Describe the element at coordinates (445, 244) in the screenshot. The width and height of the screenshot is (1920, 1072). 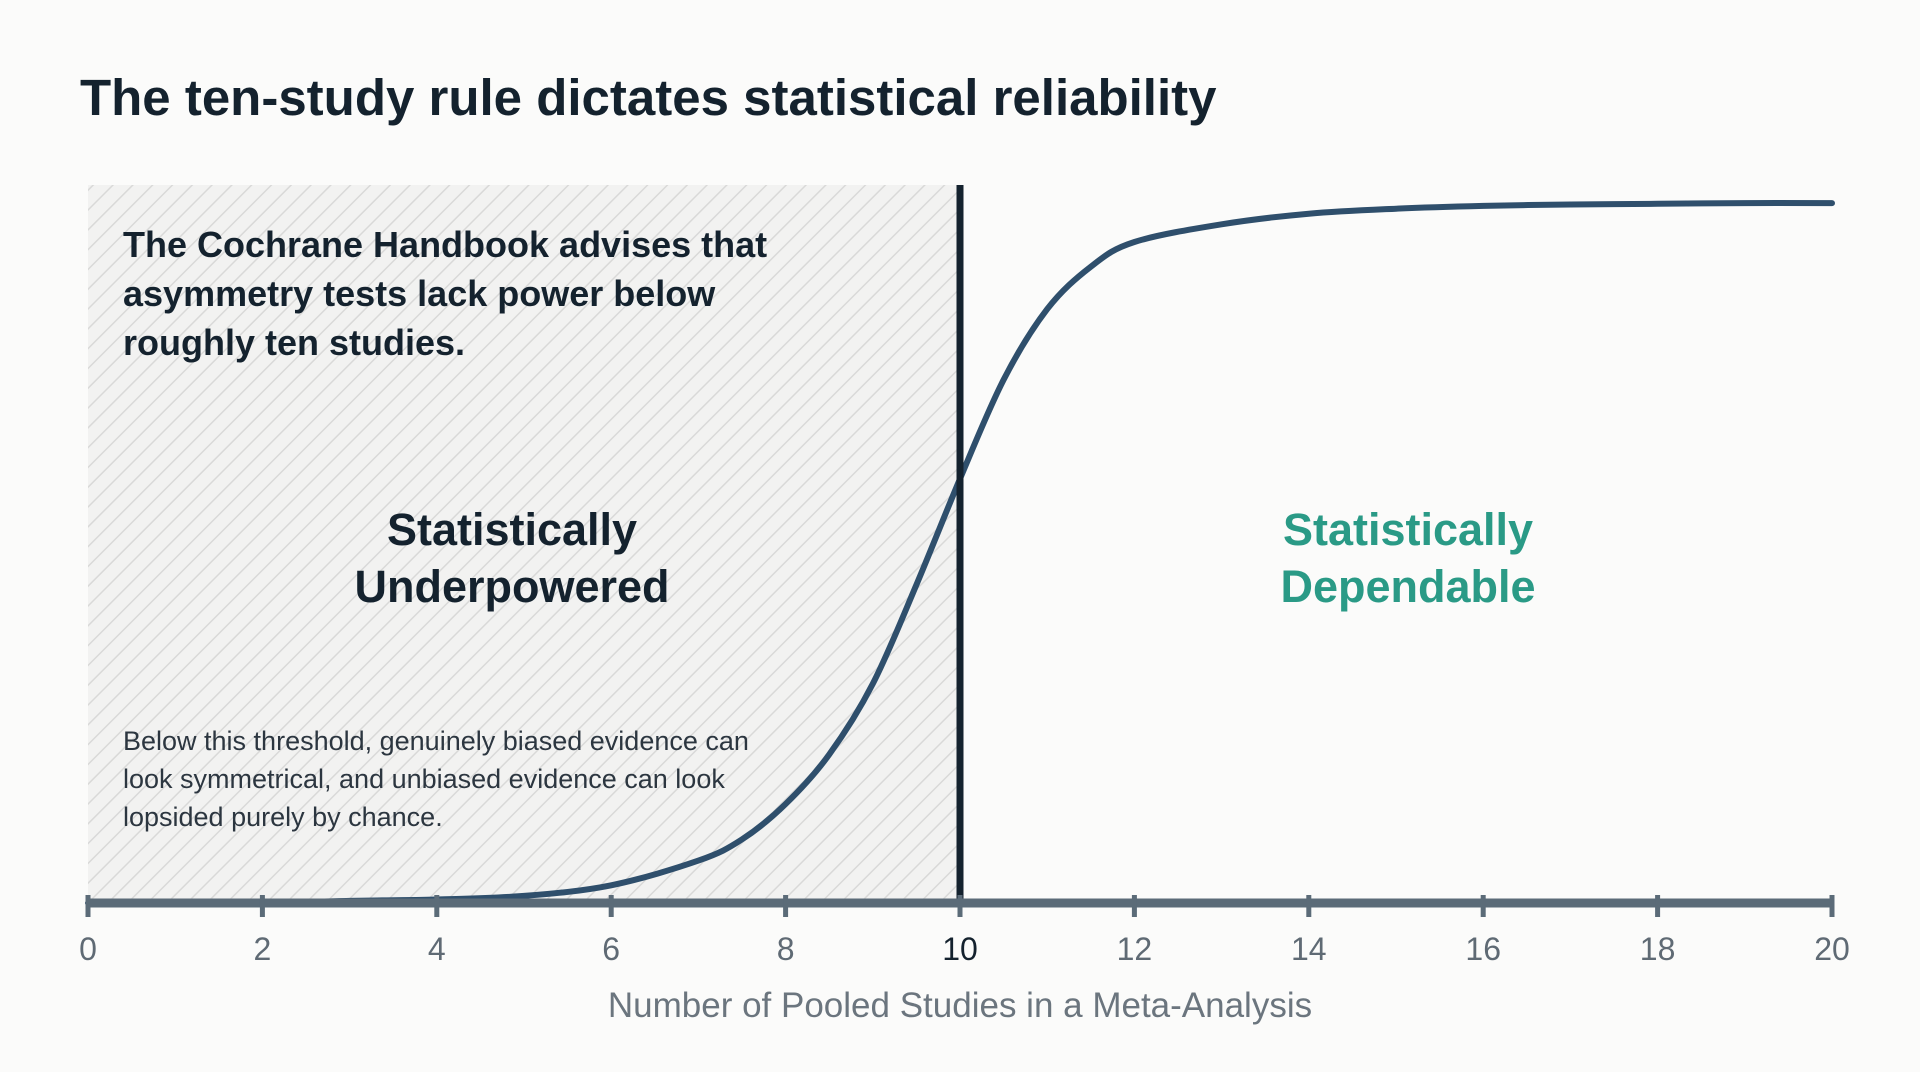
I see `cochrane-note-line-1: The Cochrane Handbook advises that` at that location.